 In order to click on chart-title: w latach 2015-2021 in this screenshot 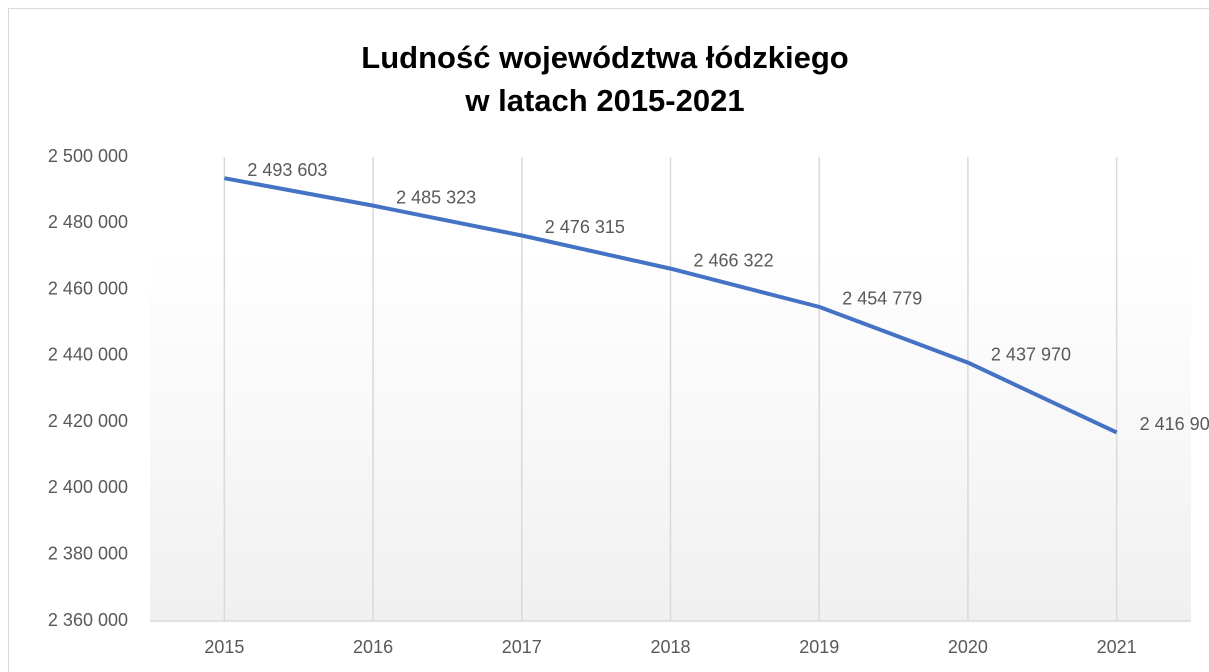, I will do `click(604, 100)`.